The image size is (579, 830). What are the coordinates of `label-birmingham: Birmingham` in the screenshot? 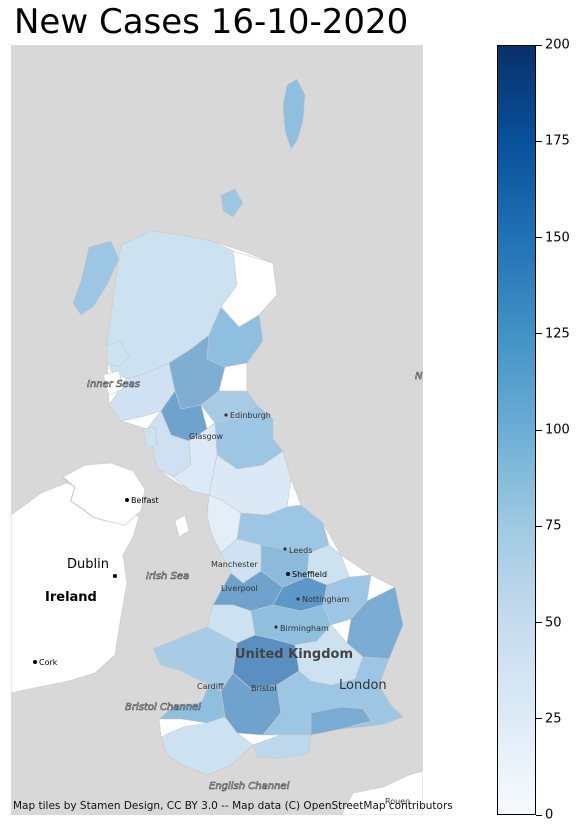 It's located at (304, 628).